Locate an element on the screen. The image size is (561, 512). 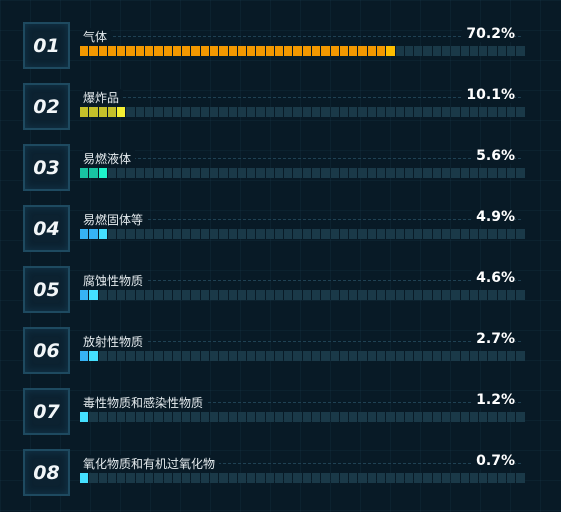
list-item: 06 放射性物质 2.7% is located at coordinates (280, 358).